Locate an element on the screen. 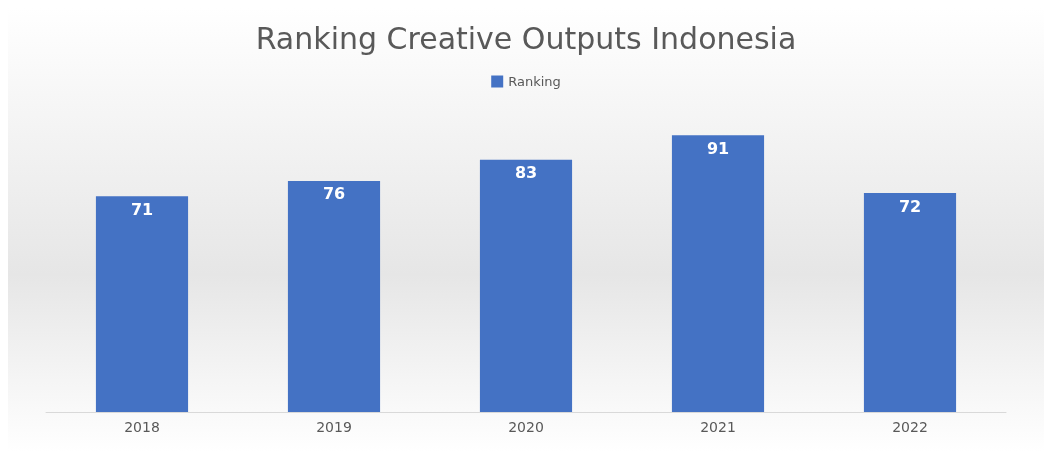 The width and height of the screenshot is (1052, 460). data-label: 72 is located at coordinates (910, 206).